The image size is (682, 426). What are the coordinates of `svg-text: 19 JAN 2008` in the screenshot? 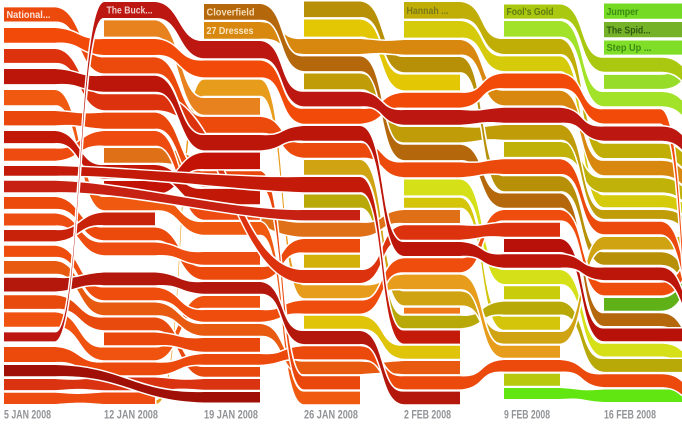 It's located at (231, 415).